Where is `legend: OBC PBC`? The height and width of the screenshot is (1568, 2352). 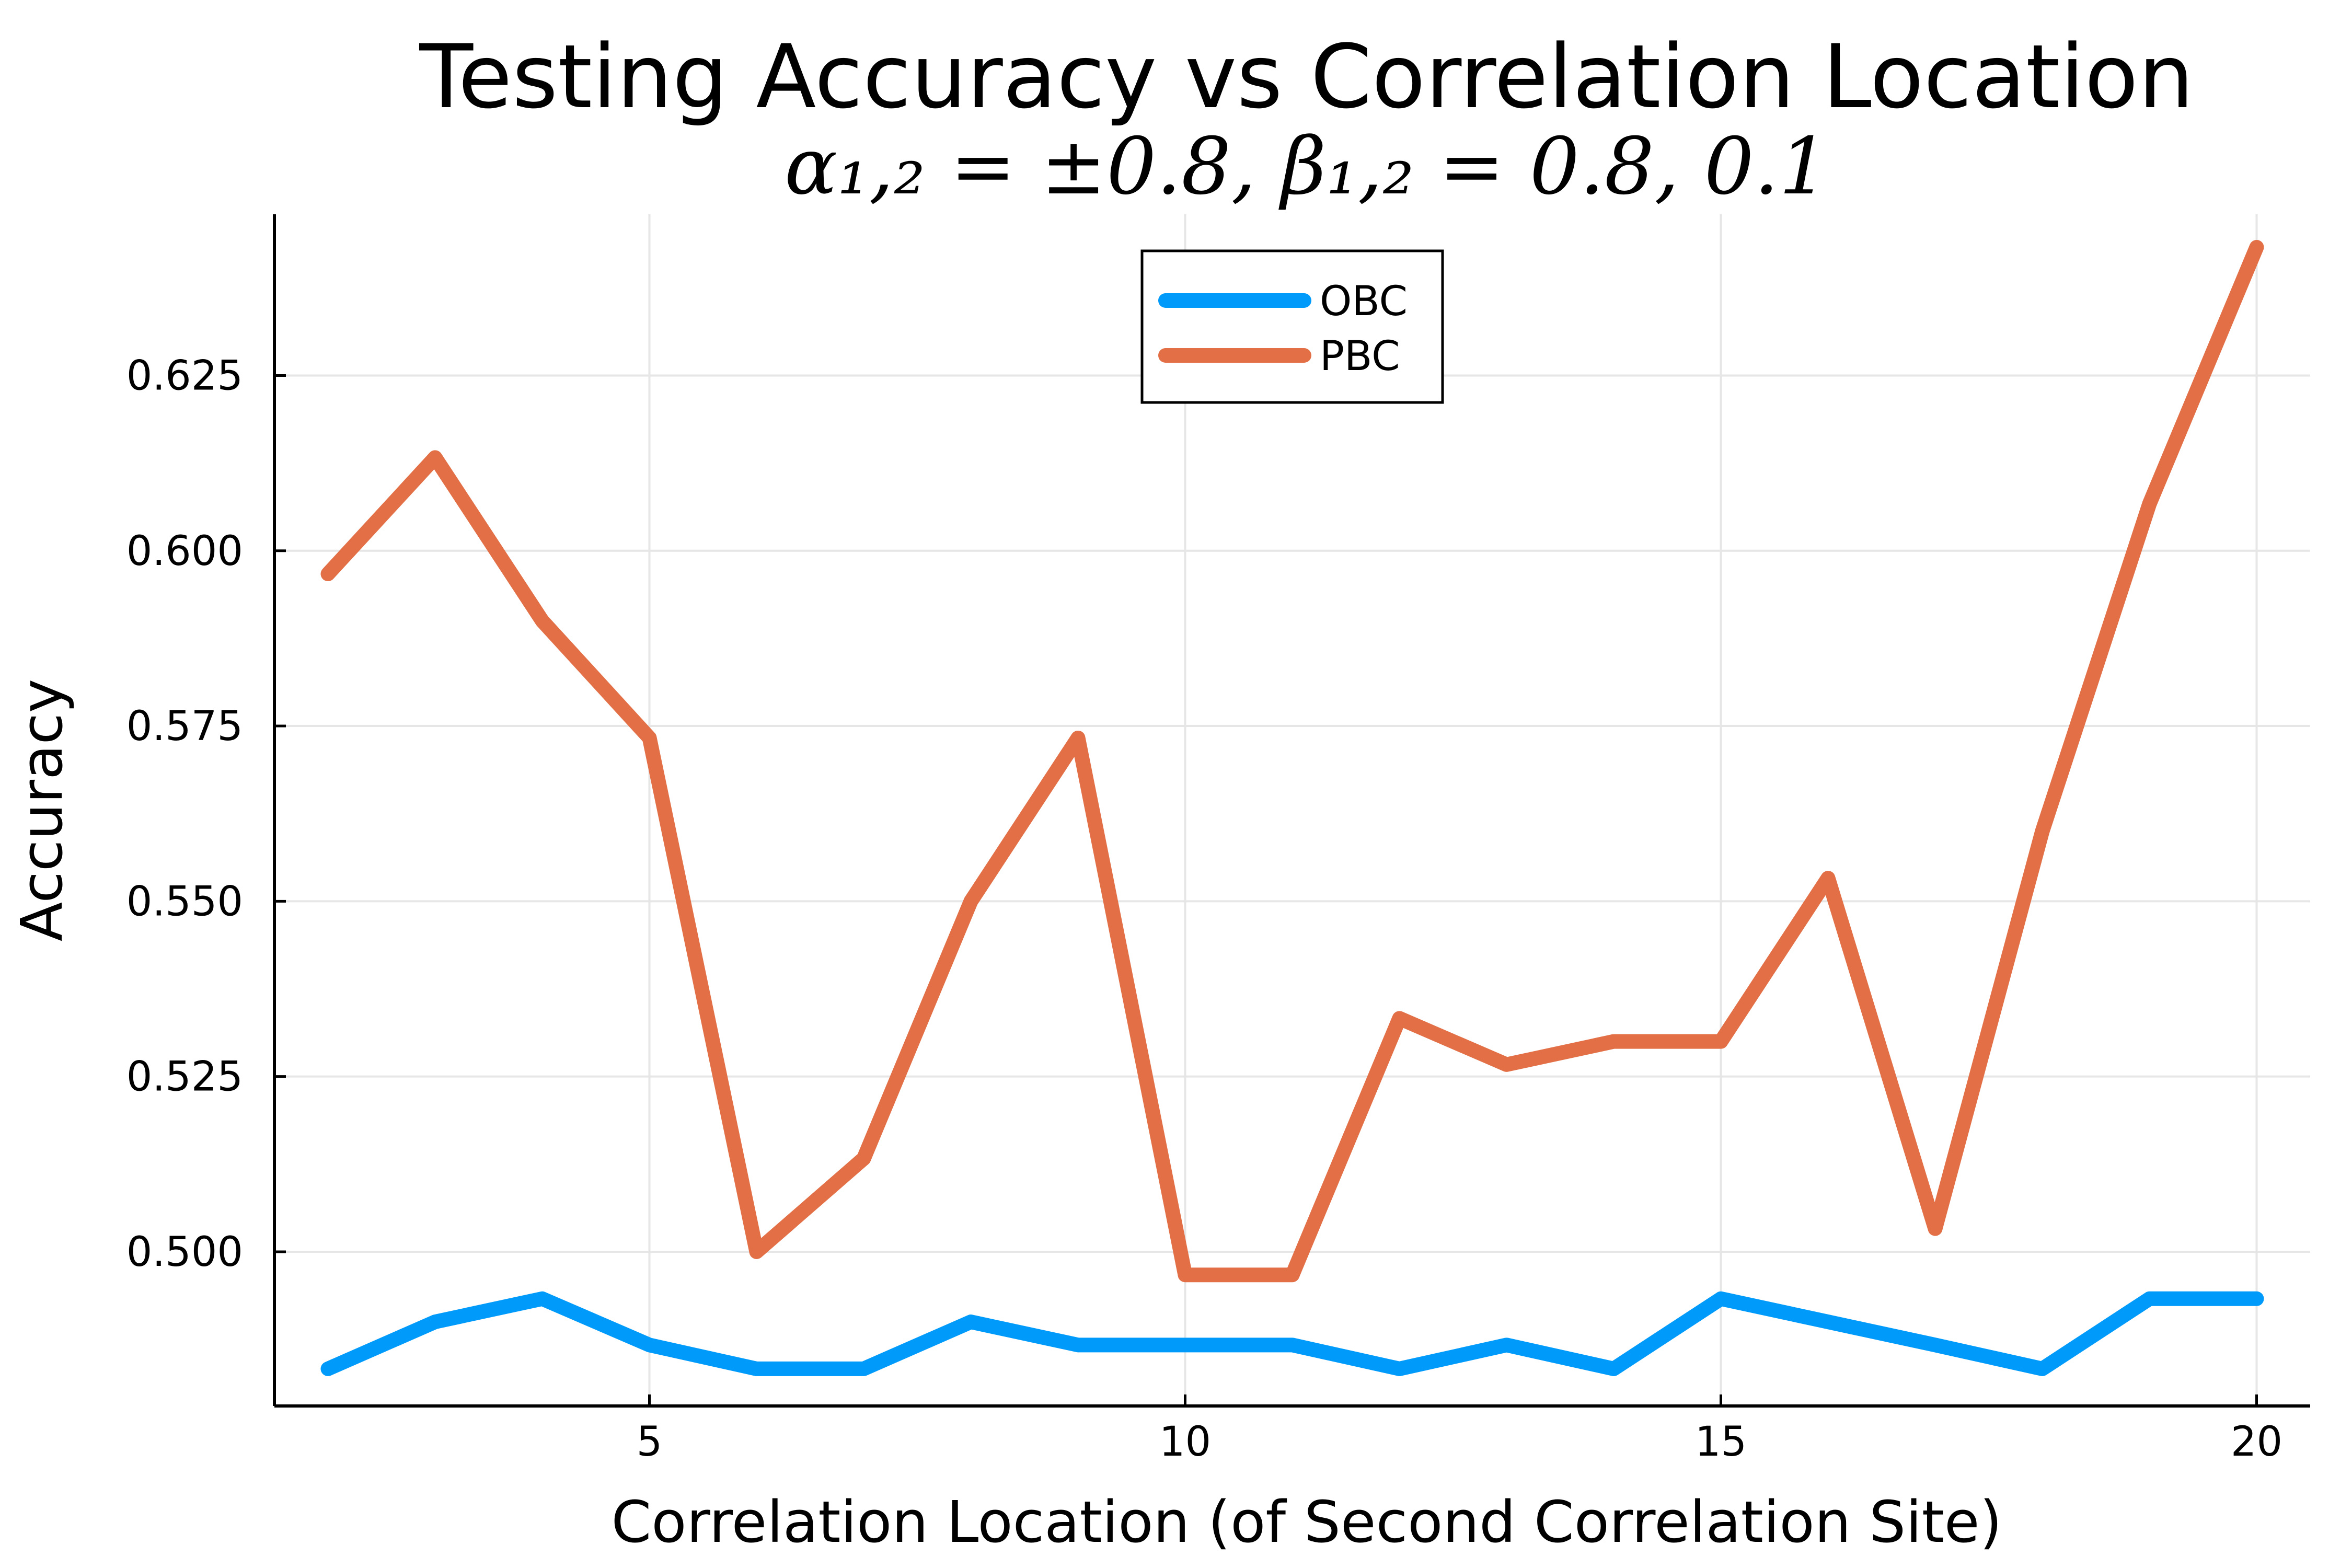
legend: OBC PBC is located at coordinates (1292, 326).